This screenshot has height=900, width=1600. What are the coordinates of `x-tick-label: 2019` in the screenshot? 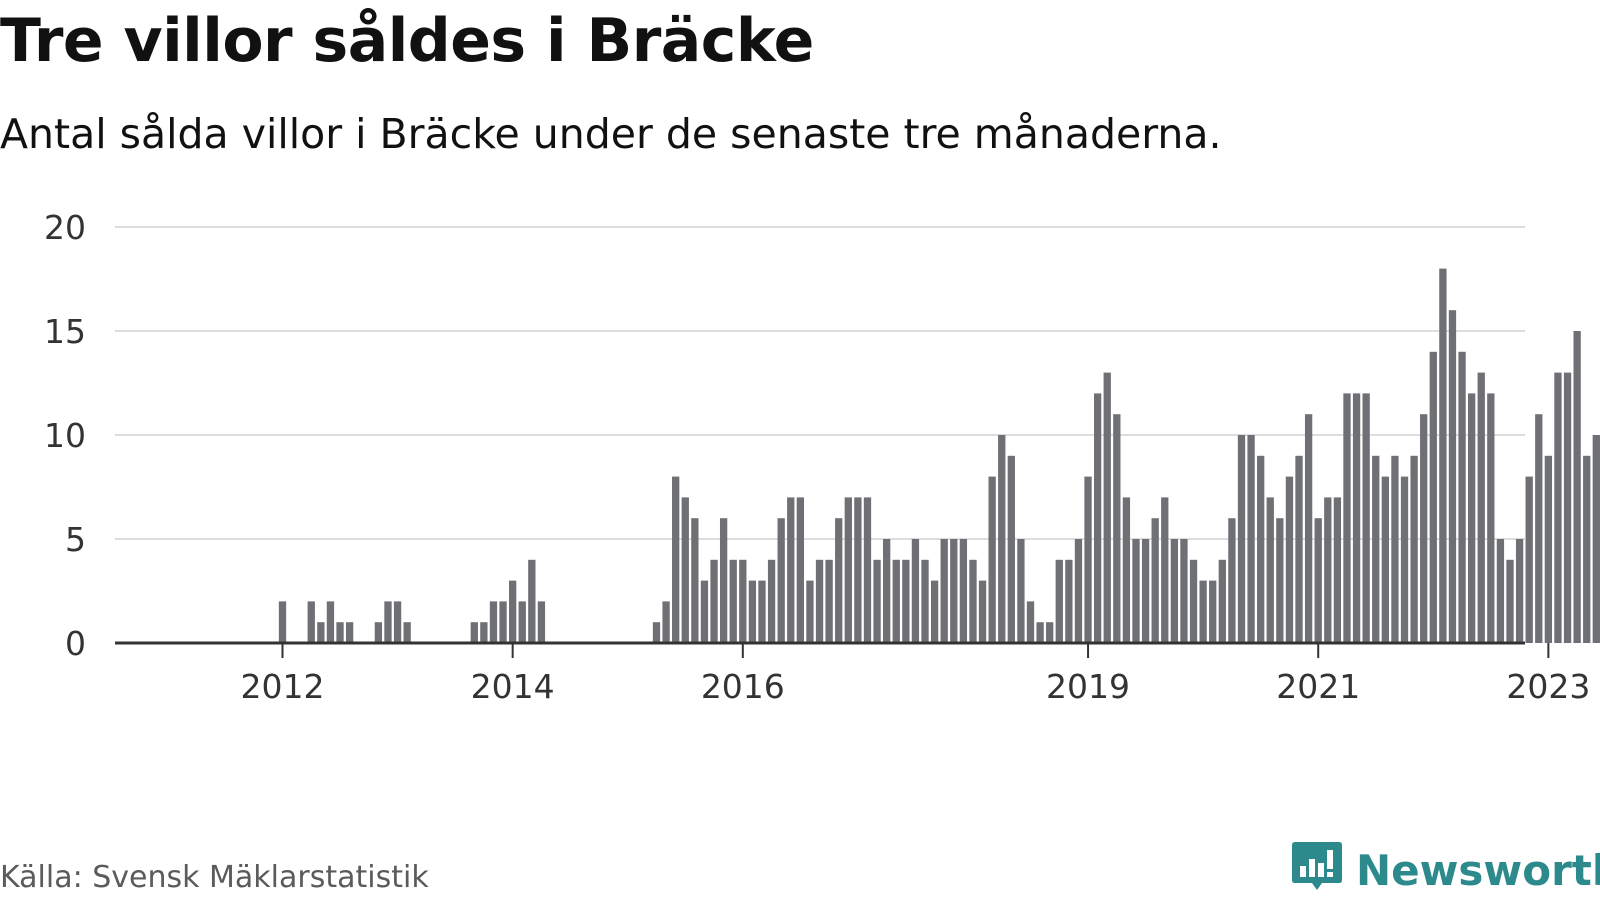 It's located at (1088, 686).